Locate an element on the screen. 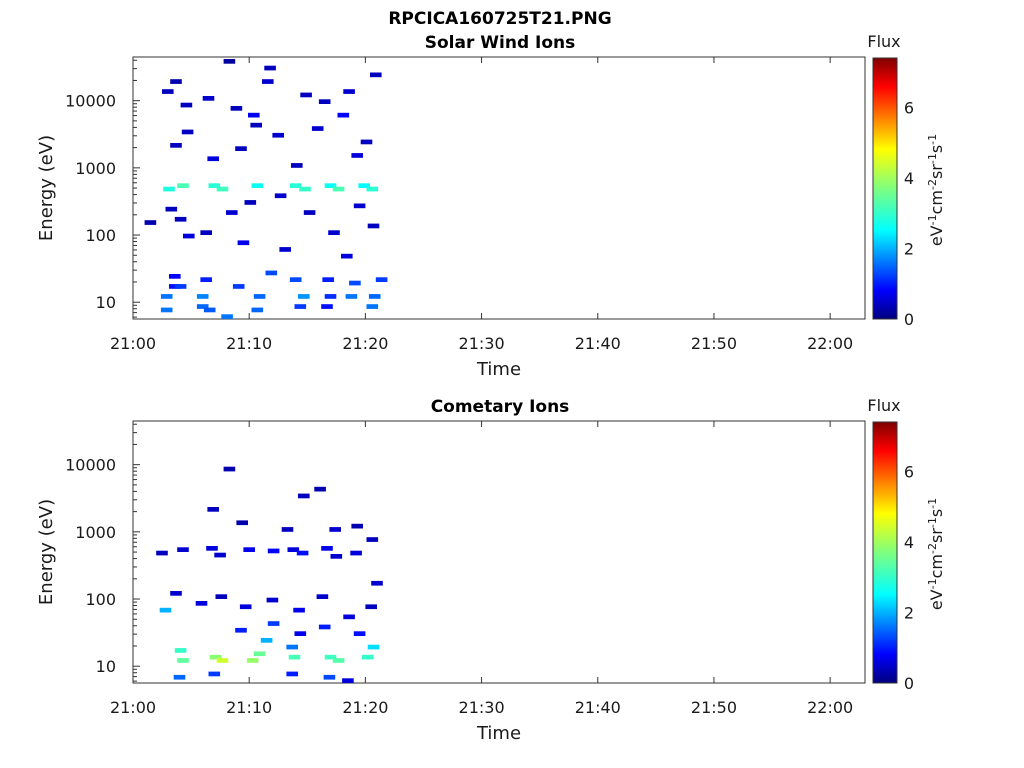 The width and height of the screenshot is (1024, 768). panel-title-solar-wind: Solar Wind Ions is located at coordinates (500, 43).